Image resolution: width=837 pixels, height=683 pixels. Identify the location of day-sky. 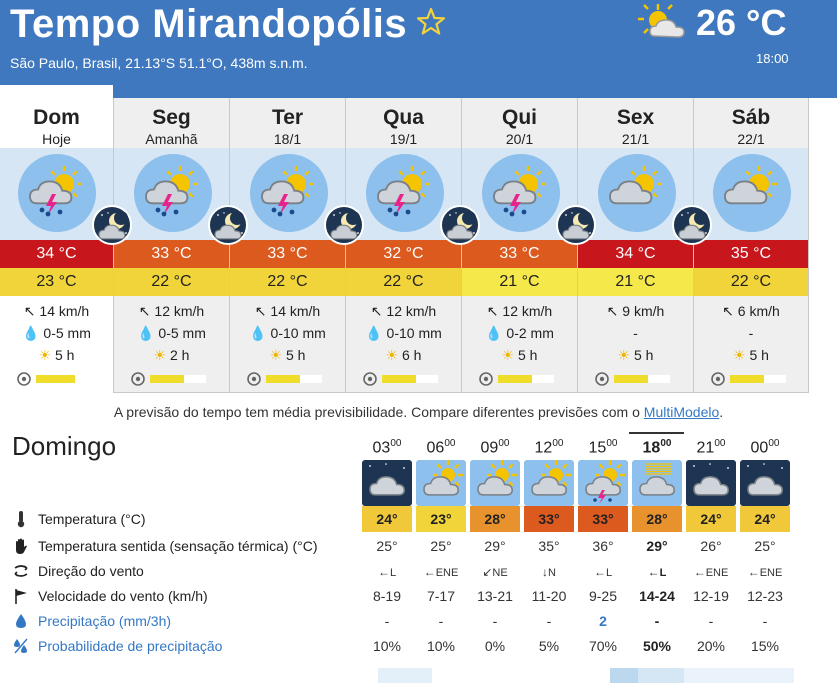
(635, 194).